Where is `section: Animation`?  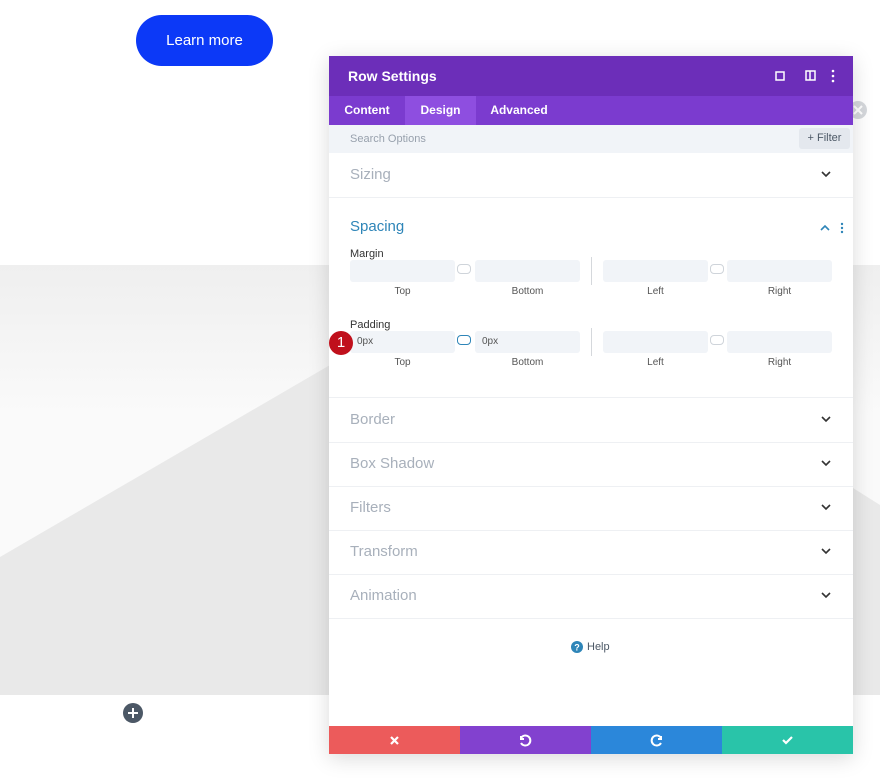
section: Animation is located at coordinates (591, 596).